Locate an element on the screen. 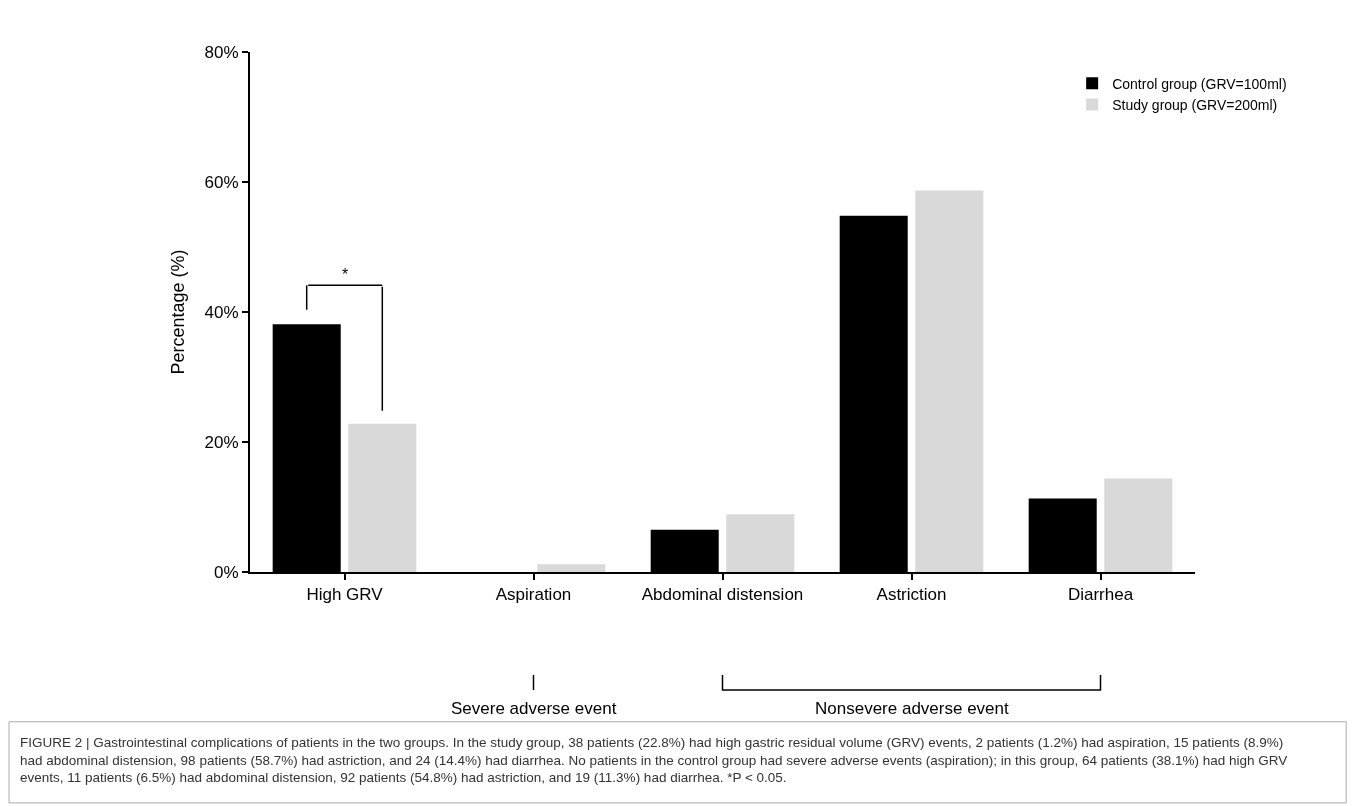 This screenshot has width=1355, height=806. caption: FIGURE 2 | Gastrointestinal complications of patients in the two groups. In the study group, 38 patients (22.8%) had high gastric residual volume (GRV) events, 2 patients (1.2%) had aspiration, 15 patients (8.9%) had abdominal distension, 98 patients (58.7%) had astriction, and 24 (14.4%) had diarrhea. No patients in the control group had severe adverse events (aspiration); in this group, 64 patients (38.1%) had high GRV events, 11 patients (6.5%) had abdominal distension, 92 patients (54.8%) had astriction, and 19 (11.3%) had diarrhea. *P < 0.05. is located at coordinates (654, 760).